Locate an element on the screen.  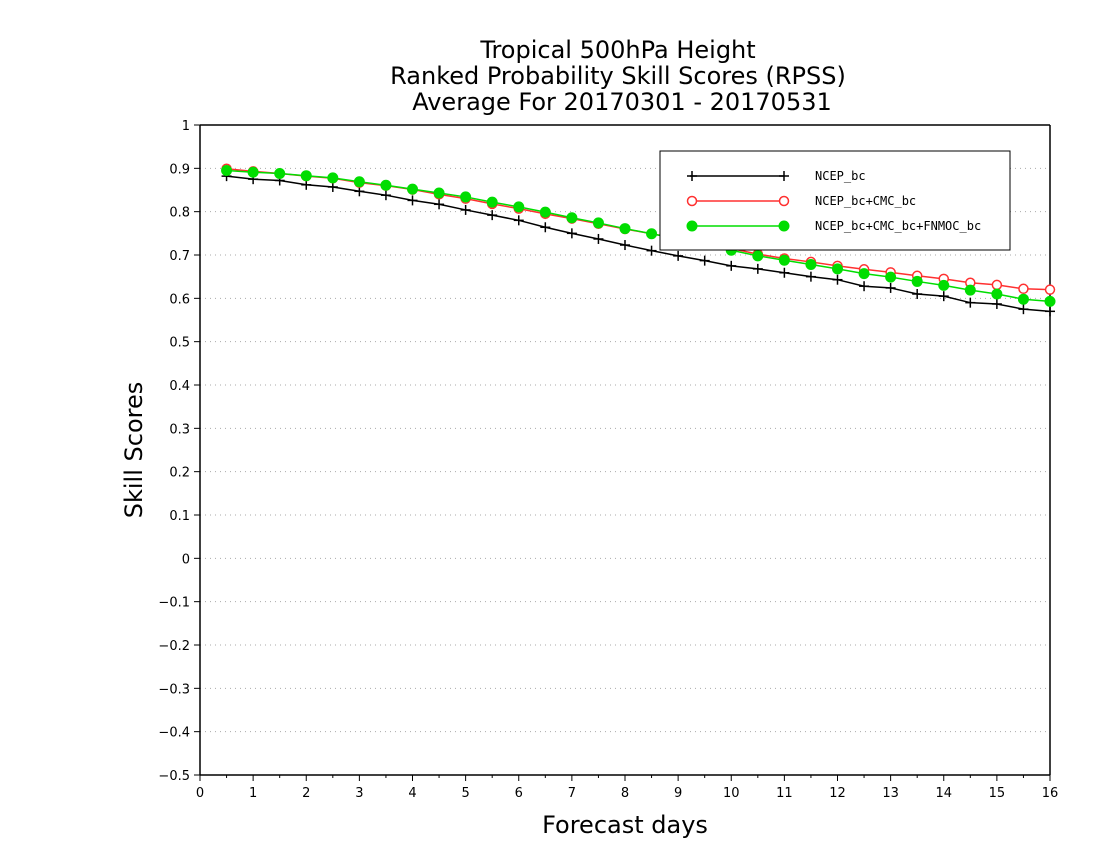
legend-entry: NCEP_bc+CMC_bc is located at coordinates (801, 201).